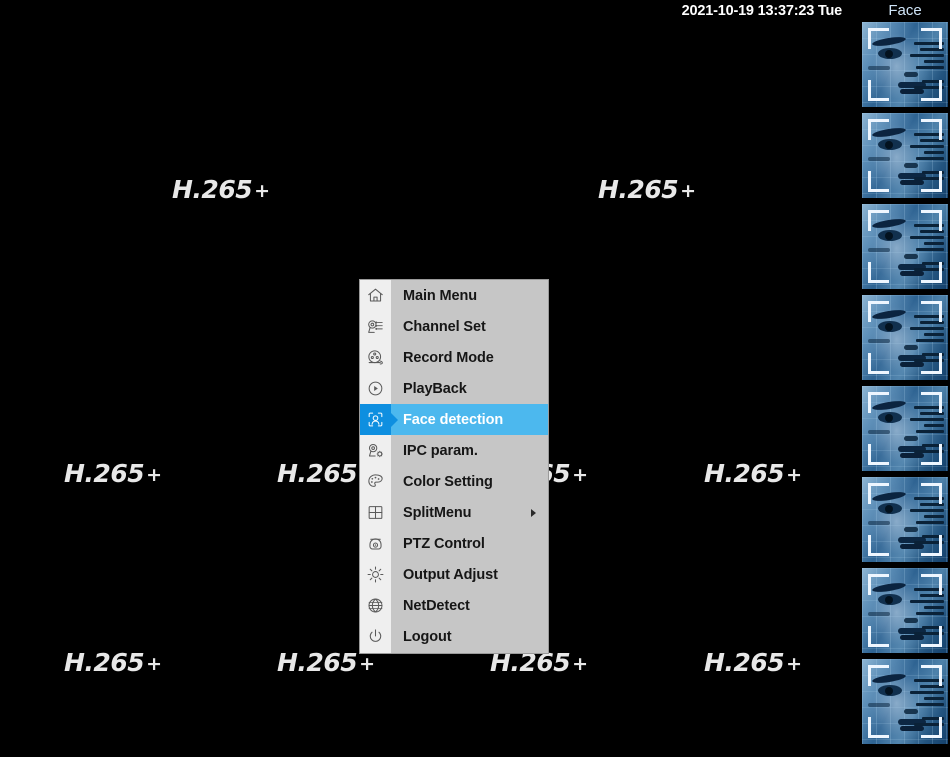 The height and width of the screenshot is (757, 950). I want to click on context-menu-item-ptz-control: PTZ Control, so click(454, 543).